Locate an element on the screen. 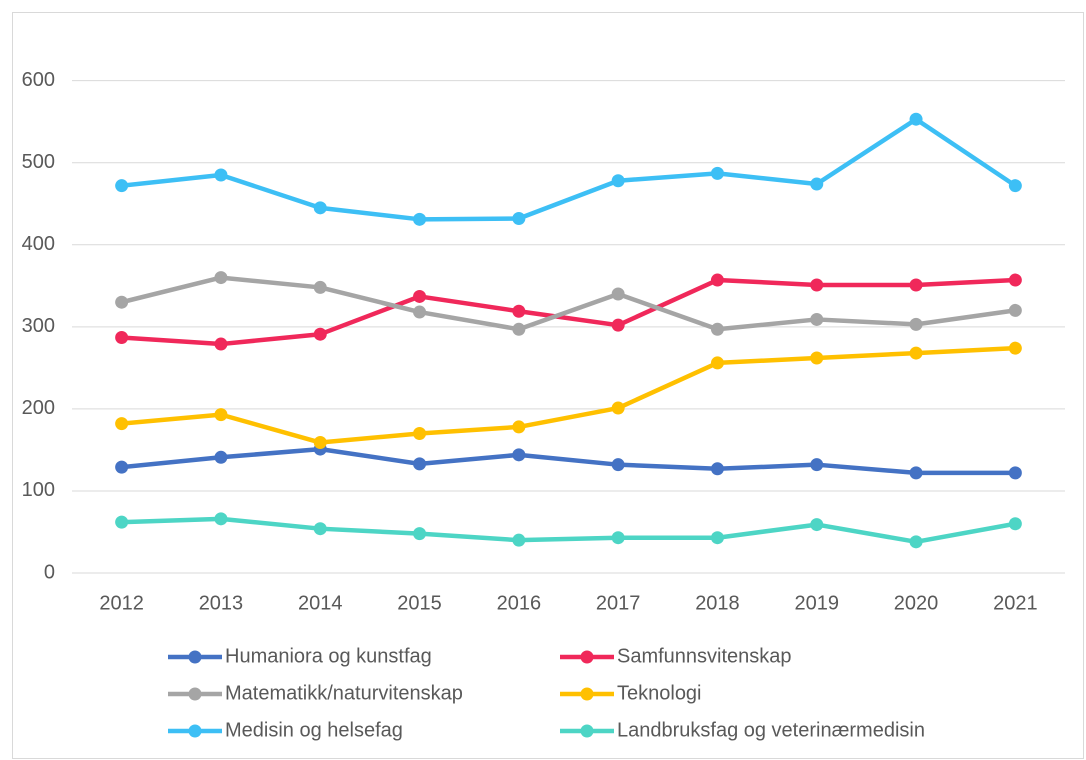  x-tick-label: 2018 is located at coordinates (717, 603).